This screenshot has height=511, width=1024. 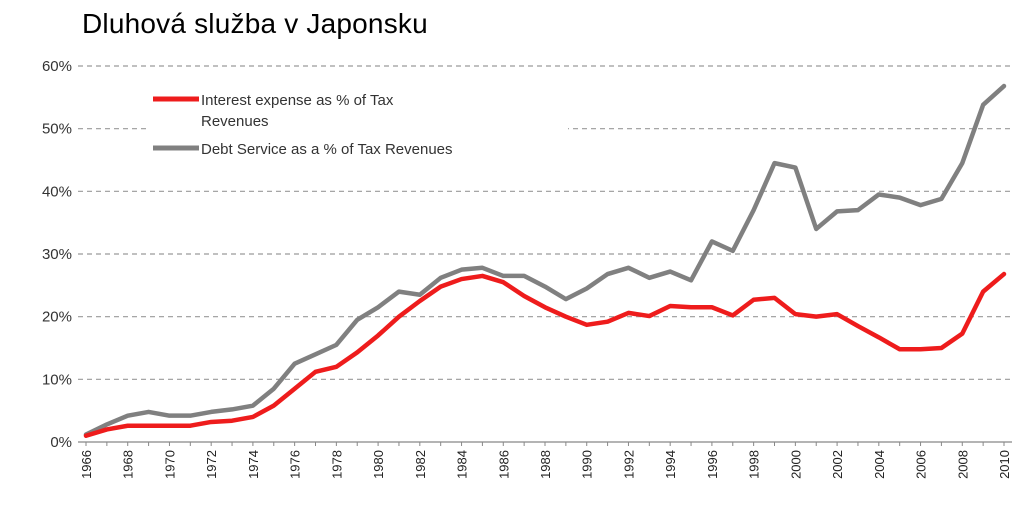 What do you see at coordinates (545, 443) in the screenshot?
I see `axes` at bounding box center [545, 443].